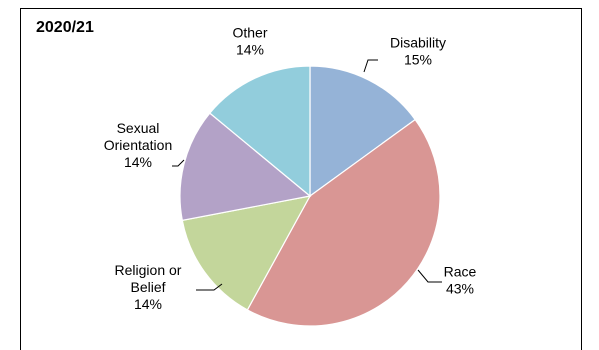 This screenshot has height=350, width=599. What do you see at coordinates (370, 66) in the screenshot?
I see `leader-line-disability` at bounding box center [370, 66].